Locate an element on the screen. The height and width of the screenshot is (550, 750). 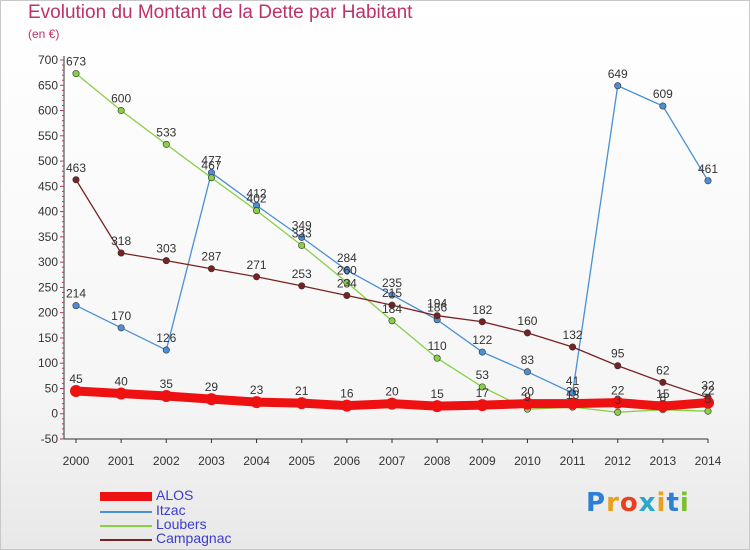
data-label-loubers: 600 is located at coordinates (121, 99).